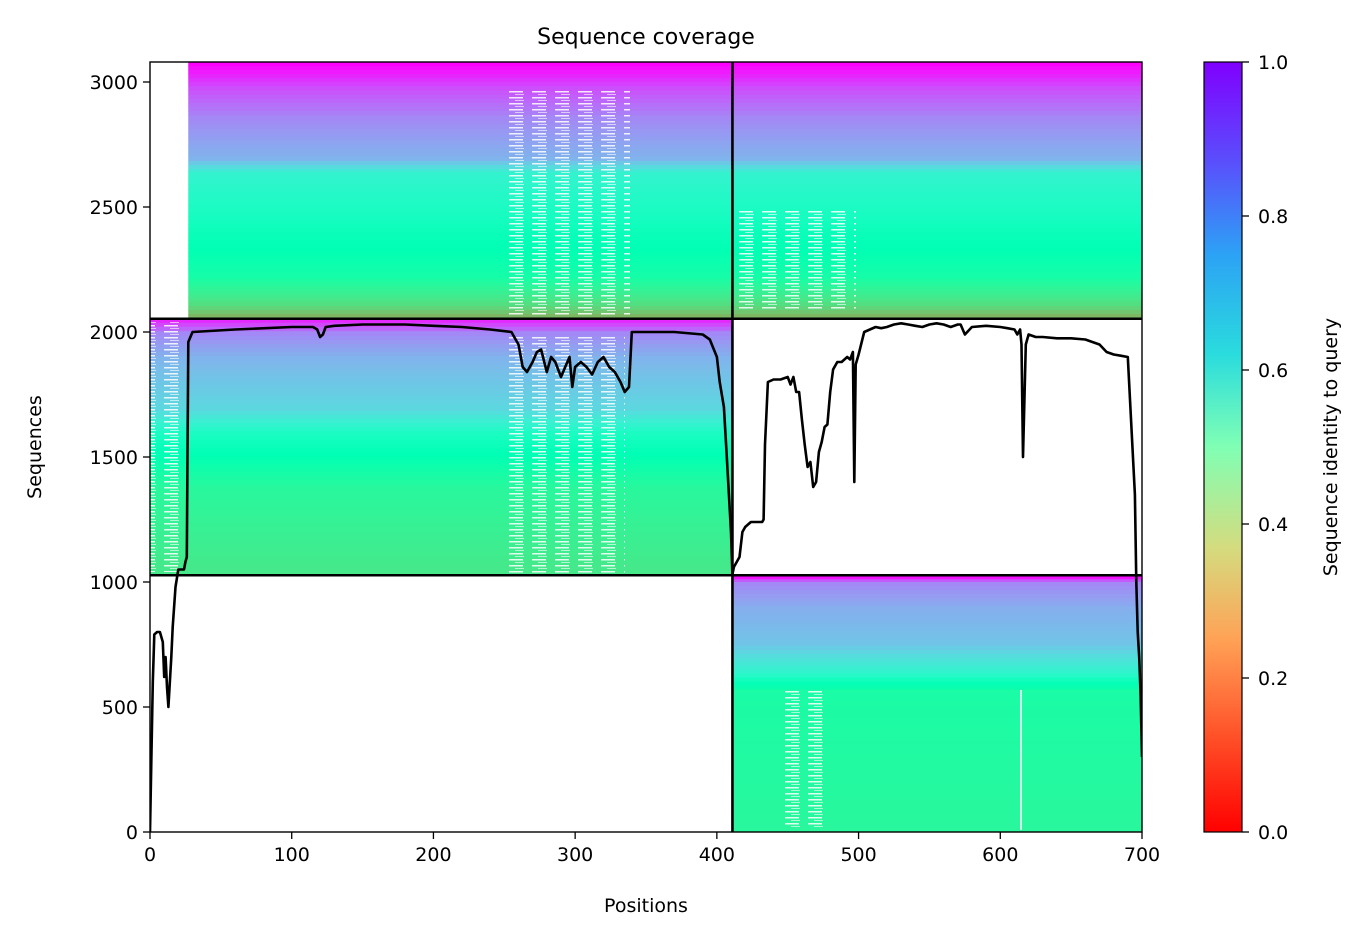 The image size is (1364, 939). Describe the element at coordinates (1223, 447) in the screenshot. I see `colorbar` at that location.